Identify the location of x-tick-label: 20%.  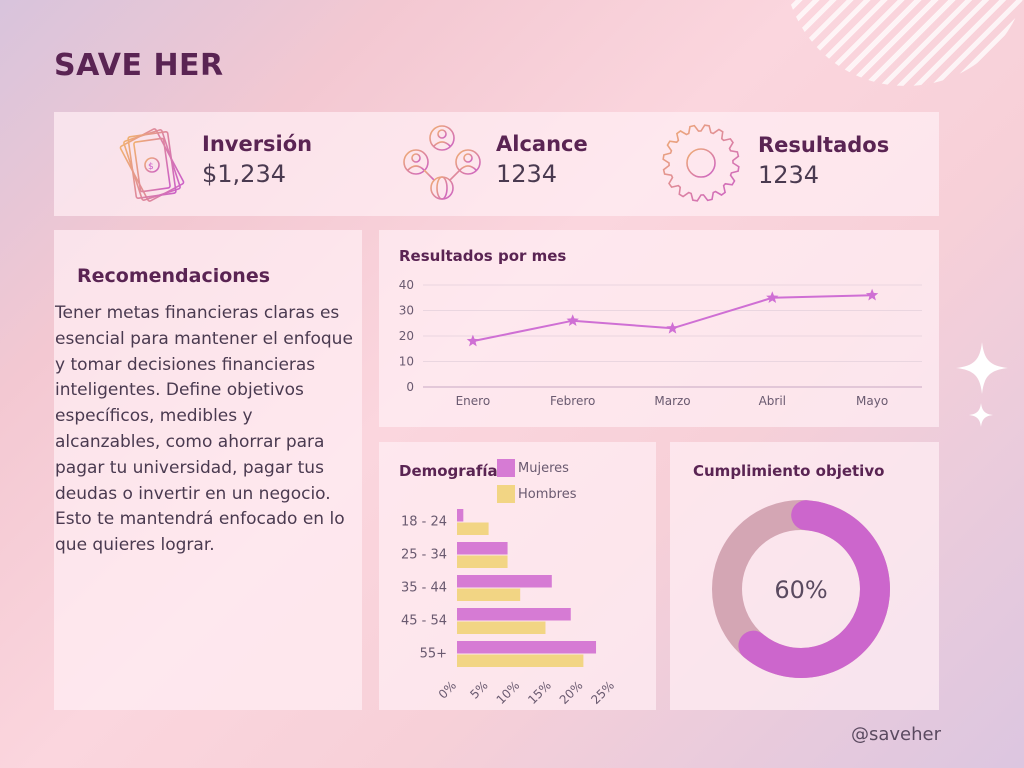
(571, 692).